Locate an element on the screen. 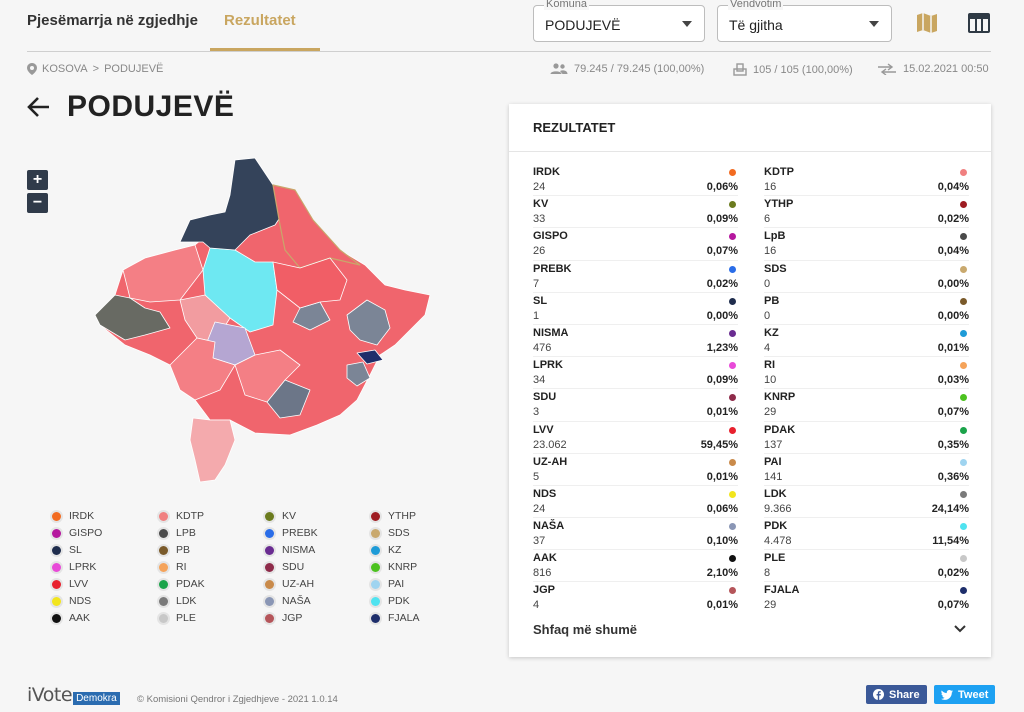 The height and width of the screenshot is (712, 1024). legend-label: NDS is located at coordinates (80, 601).